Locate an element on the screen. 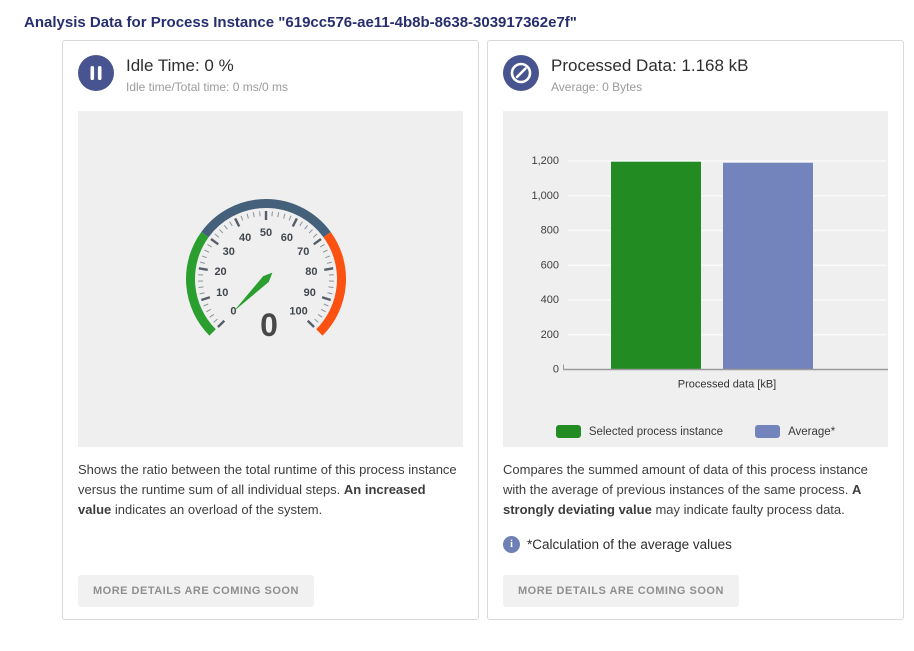 This screenshot has width=914, height=651. chart-legend: Selected process instance Average* is located at coordinates (695, 431).